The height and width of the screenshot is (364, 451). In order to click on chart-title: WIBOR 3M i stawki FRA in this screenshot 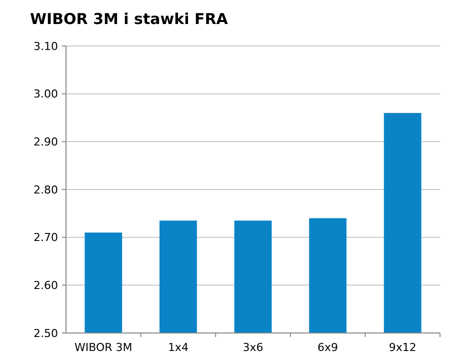, I will do `click(129, 19)`.